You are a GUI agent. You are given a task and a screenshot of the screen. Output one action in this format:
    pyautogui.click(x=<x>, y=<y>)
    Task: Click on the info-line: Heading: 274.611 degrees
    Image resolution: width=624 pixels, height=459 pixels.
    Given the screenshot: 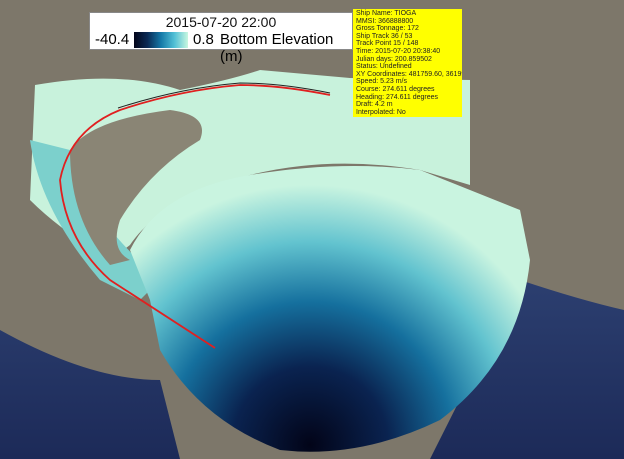 What is the action you would take?
    pyautogui.click(x=397, y=97)
    